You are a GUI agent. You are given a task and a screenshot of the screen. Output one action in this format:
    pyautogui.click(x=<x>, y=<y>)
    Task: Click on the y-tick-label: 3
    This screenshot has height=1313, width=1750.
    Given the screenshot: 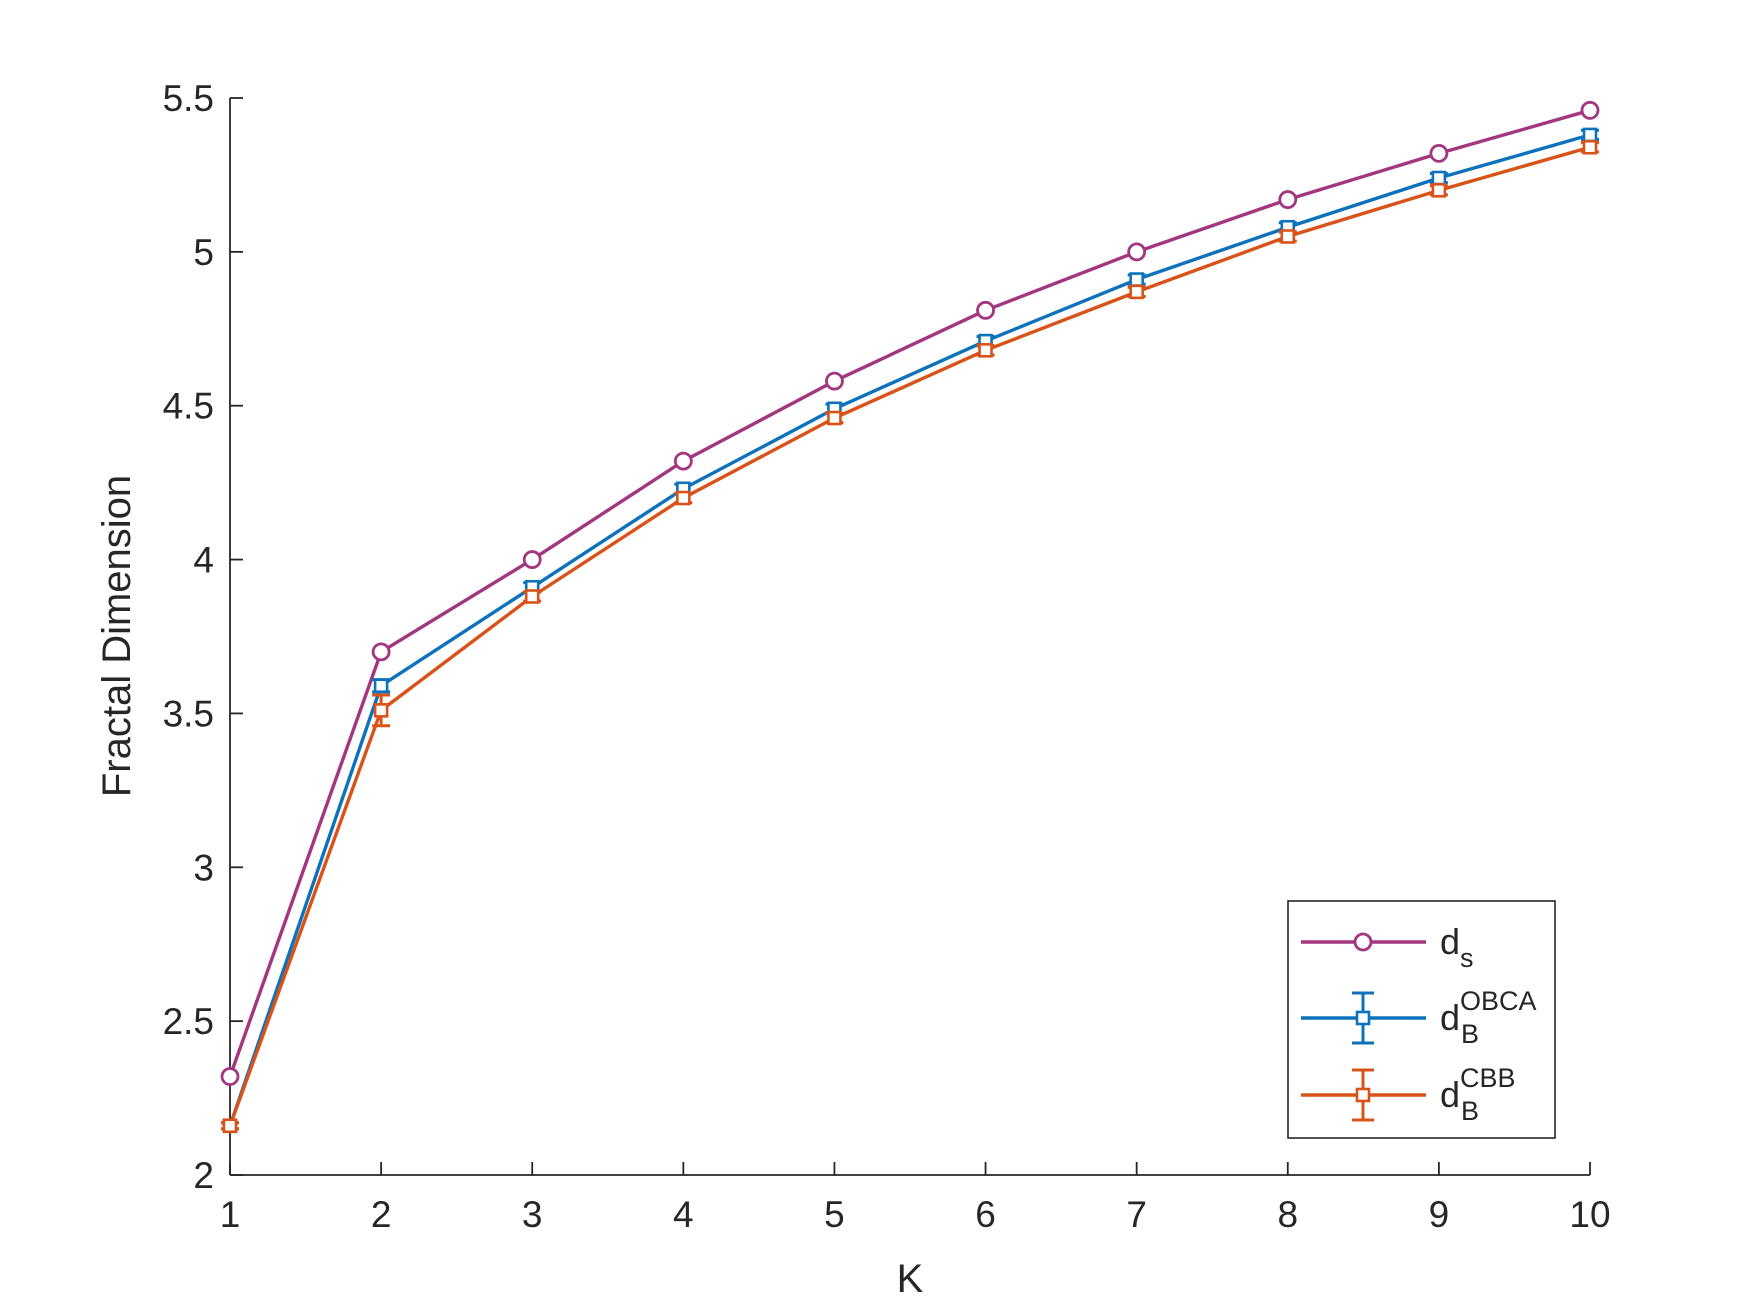 What is the action you would take?
    pyautogui.click(x=203, y=867)
    